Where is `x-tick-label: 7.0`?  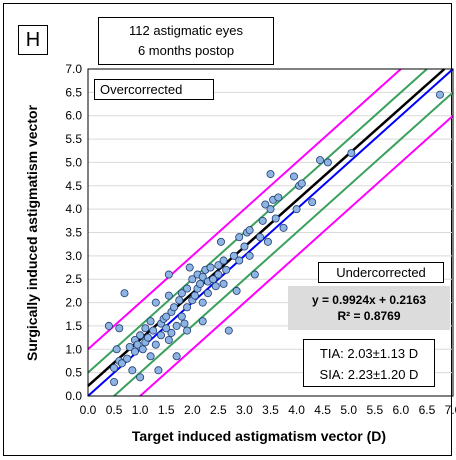 x-tick-label: 7.0 is located at coordinates (450, 410).